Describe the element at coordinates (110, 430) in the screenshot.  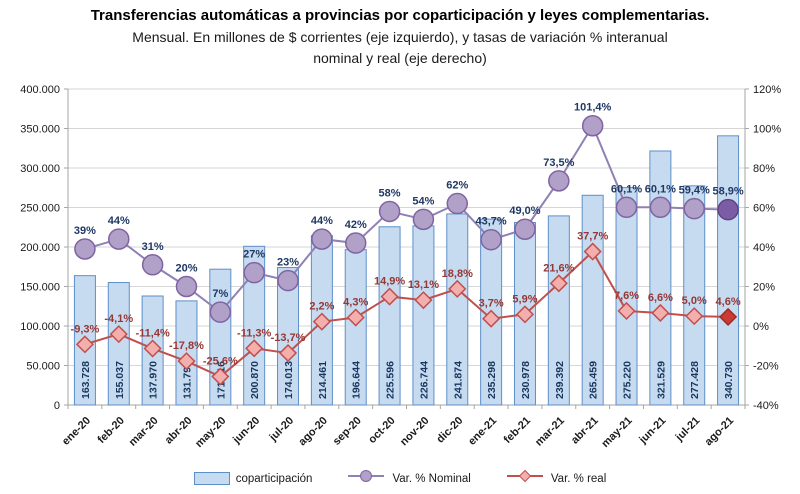
I see `x-axis-label-feb-20: feb-20` at that location.